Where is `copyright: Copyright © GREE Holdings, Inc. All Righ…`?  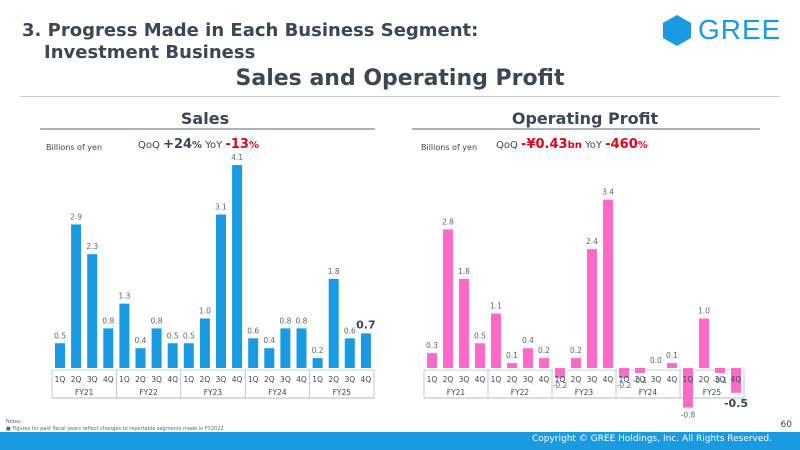
copyright: Copyright © GREE Holdings, Inc. All Righ… is located at coordinates (651, 439).